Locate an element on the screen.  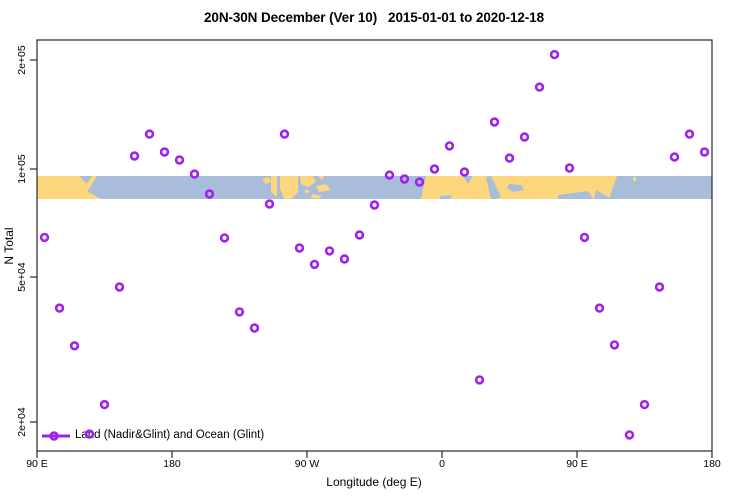
legend-point-icon is located at coordinates (54, 436).